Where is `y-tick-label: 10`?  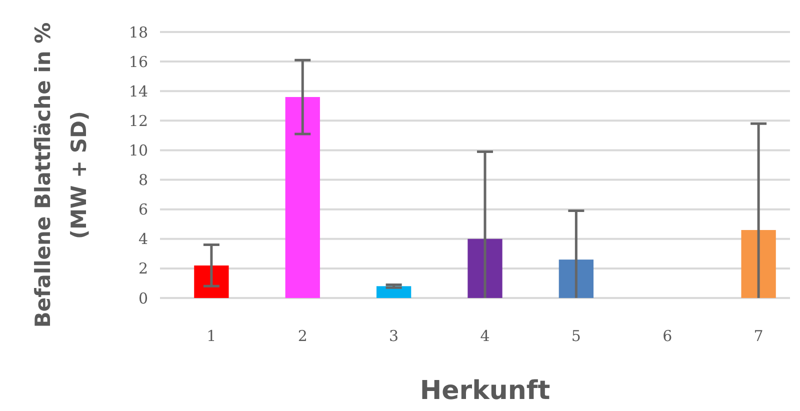
y-tick-label: 10 is located at coordinates (138, 150).